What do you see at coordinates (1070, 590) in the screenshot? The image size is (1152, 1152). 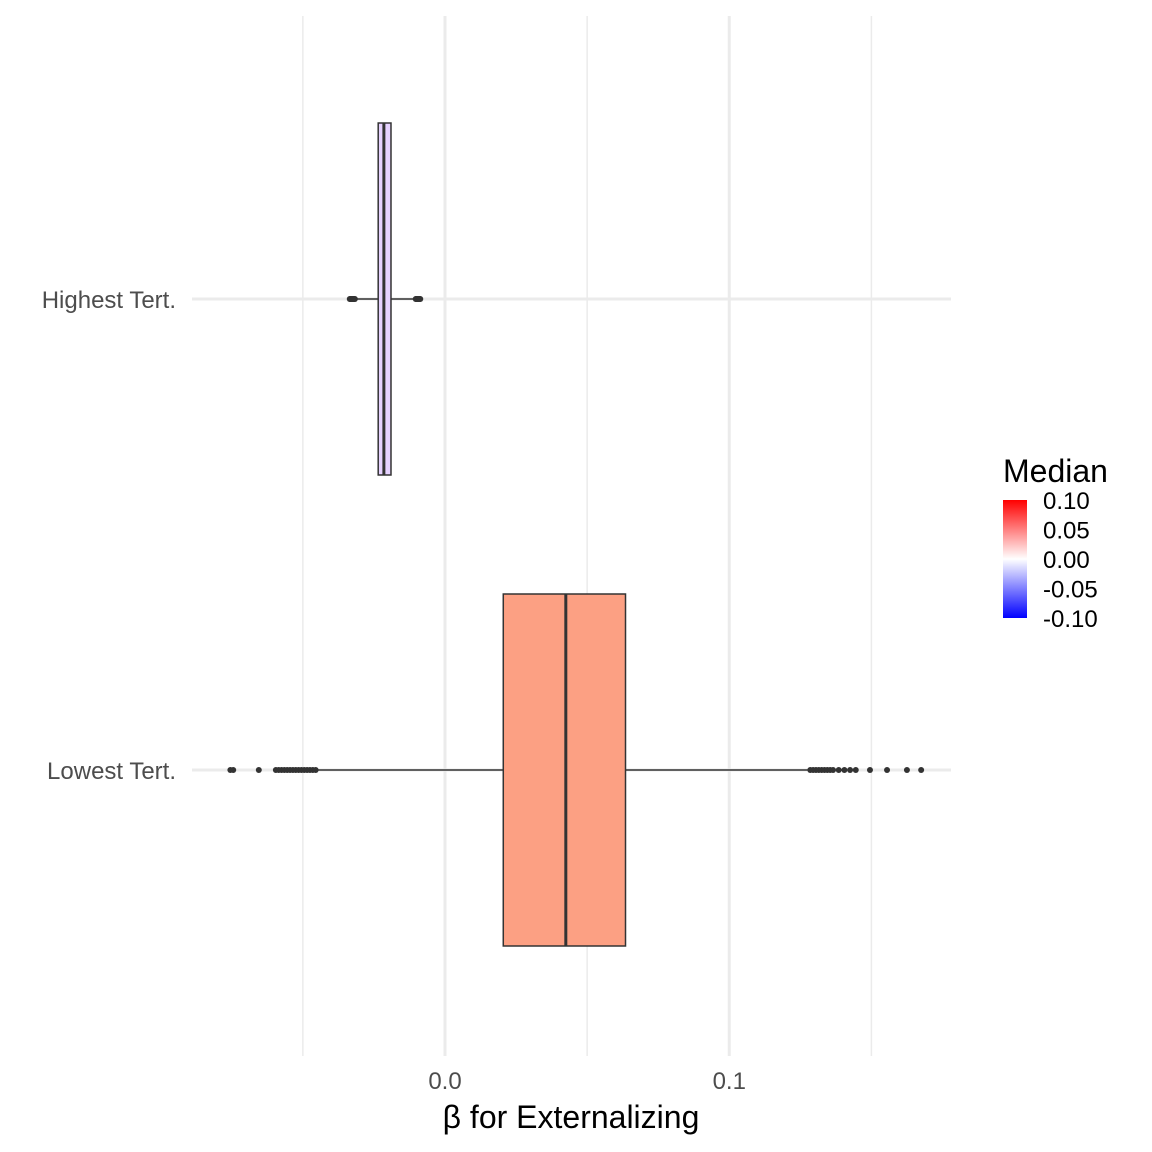 I see `legend-label: -0.05` at bounding box center [1070, 590].